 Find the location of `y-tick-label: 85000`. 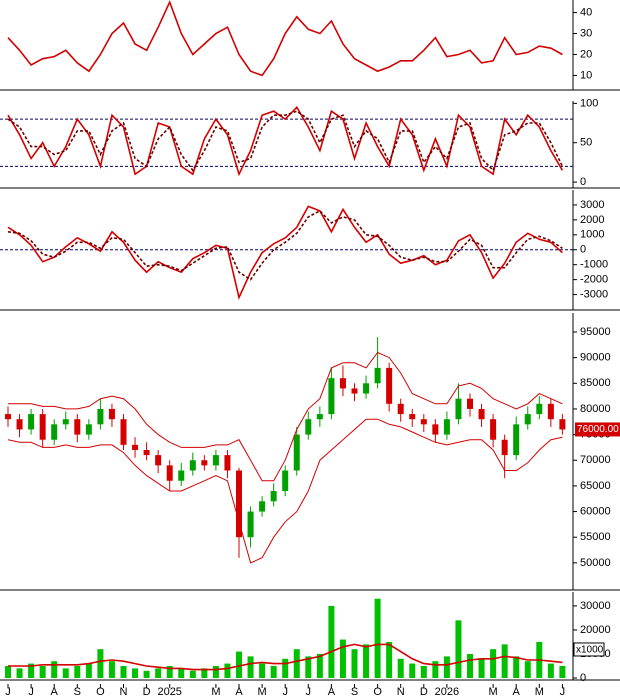

y-tick-label: 85000 is located at coordinates (595, 383).